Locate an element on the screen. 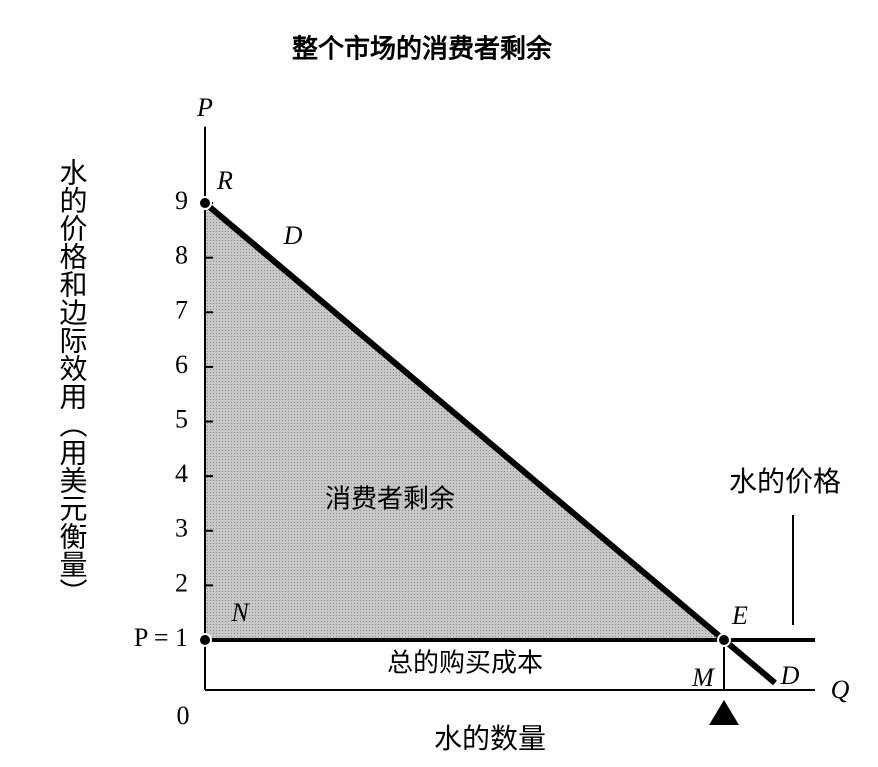  y-tick-label: 9 is located at coordinates (181, 200).